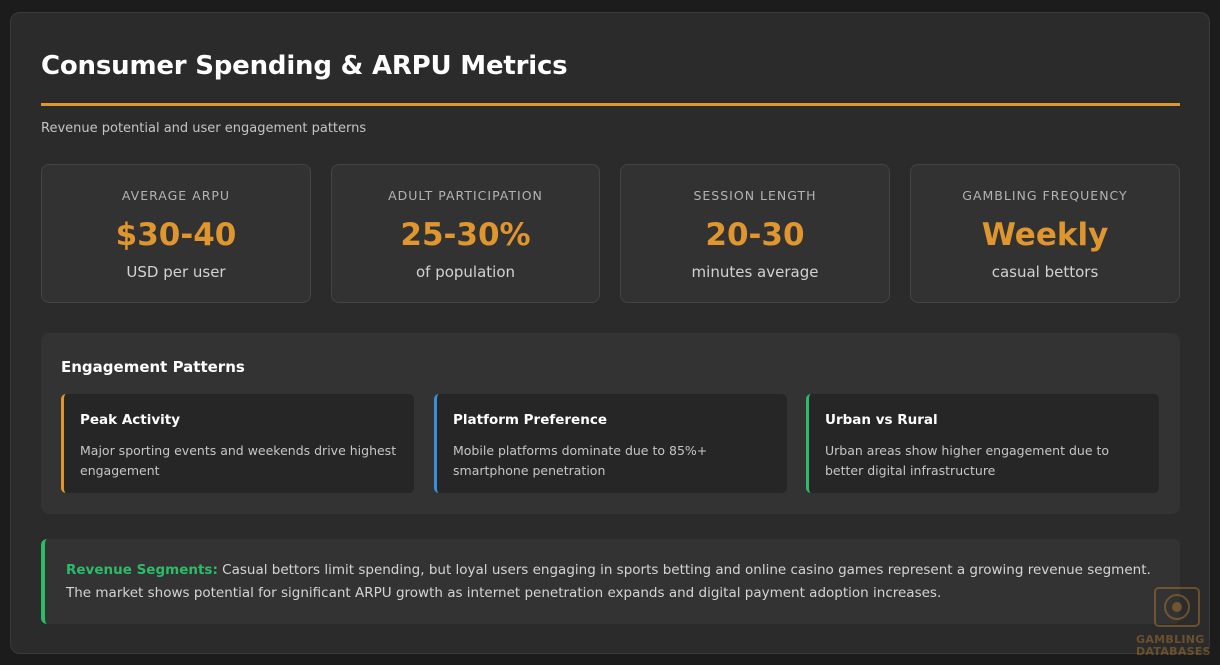  What do you see at coordinates (755, 195) in the screenshot?
I see `metric-label: SESSION LENGTH` at bounding box center [755, 195].